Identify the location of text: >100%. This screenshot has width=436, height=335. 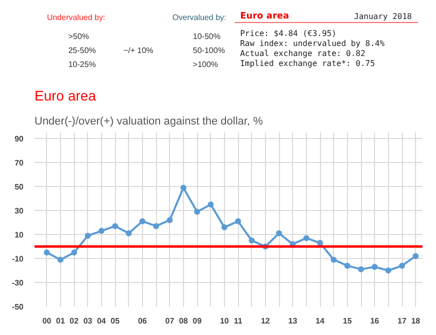
(205, 64).